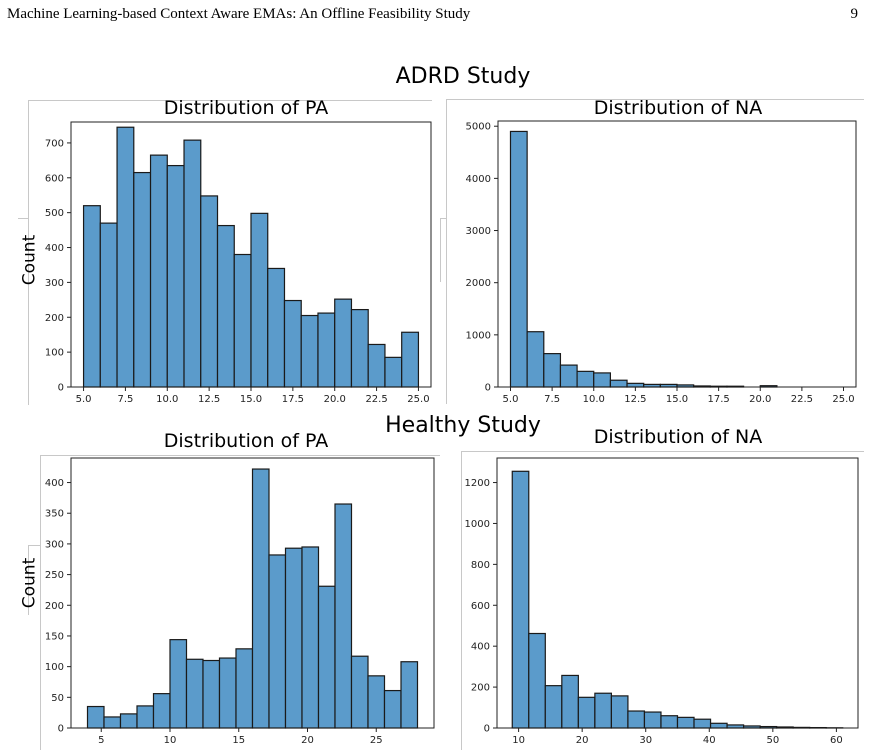  I want to click on healthy-pa-y-tick-label: 0, so click(61, 729).